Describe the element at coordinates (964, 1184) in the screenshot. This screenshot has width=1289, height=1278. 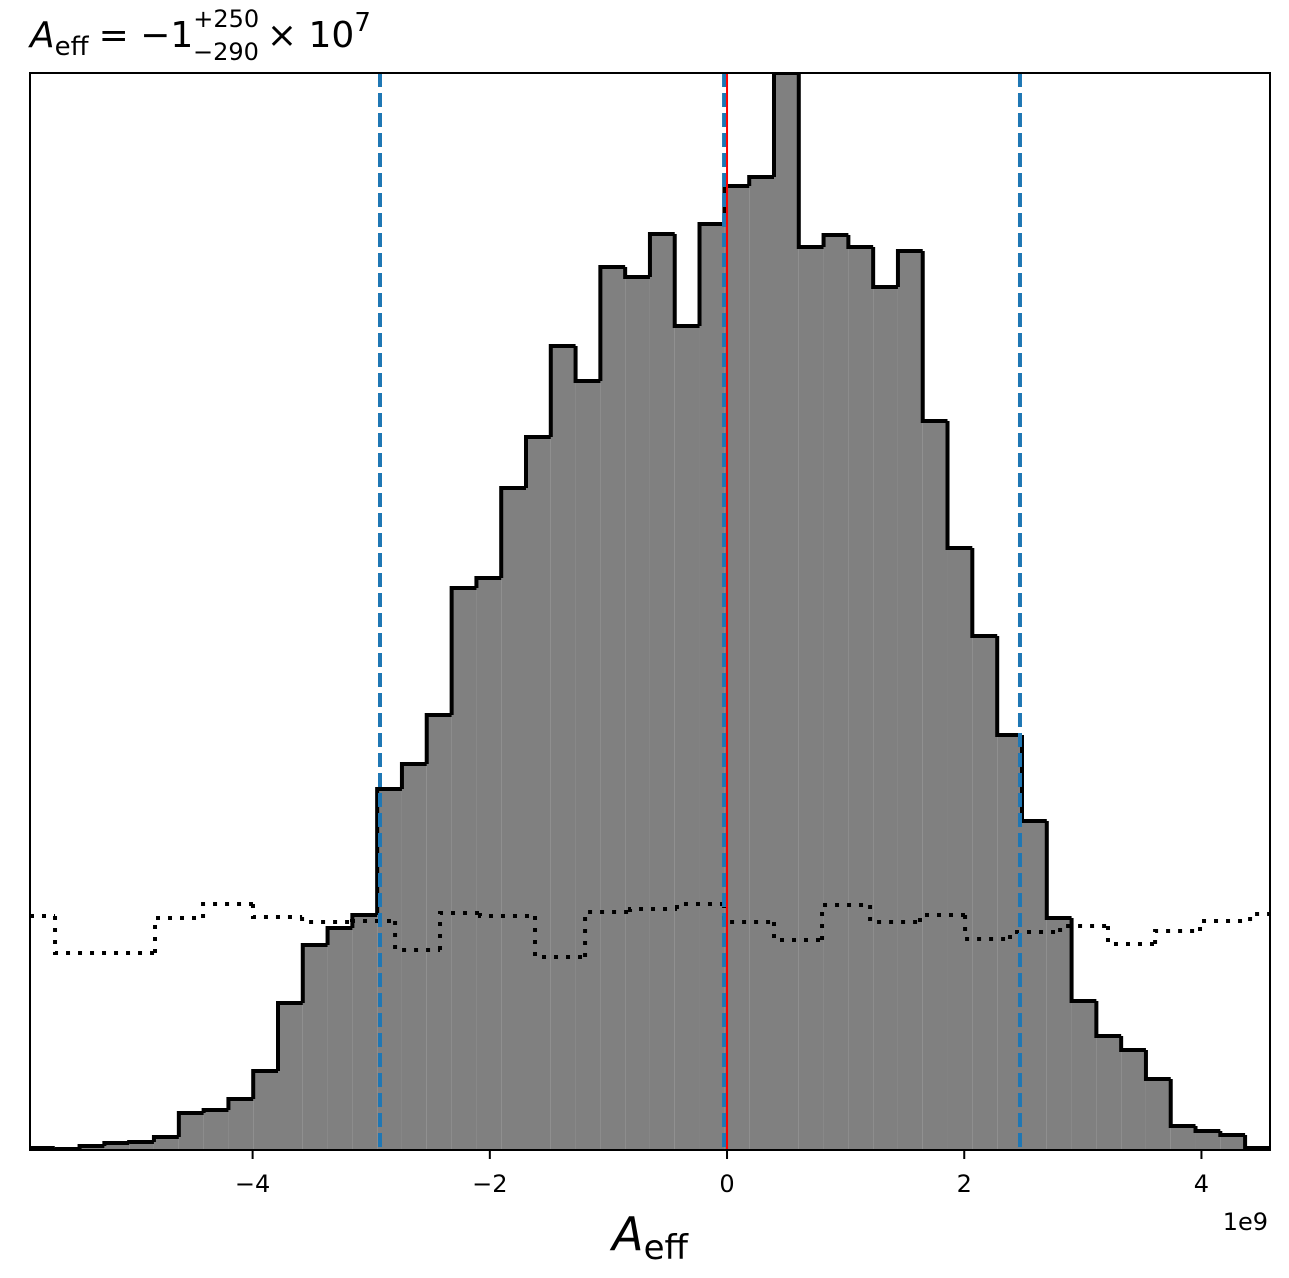
I see `x-tick-label: 2` at that location.